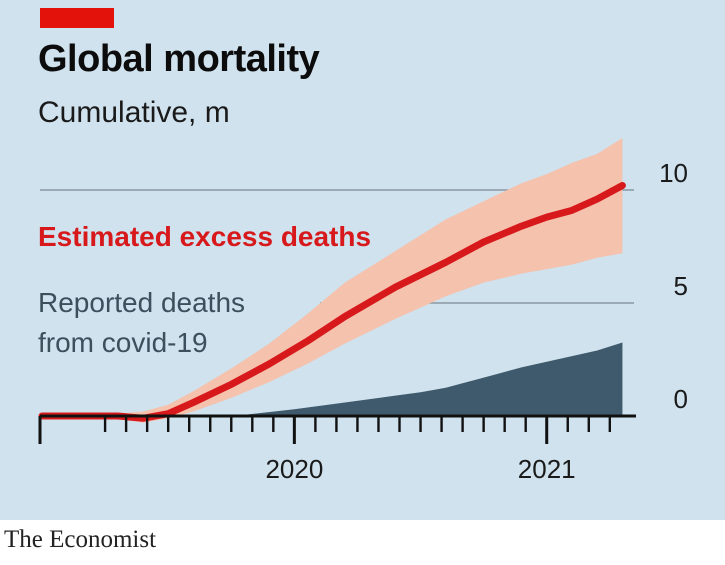  What do you see at coordinates (77, 18) in the screenshot?
I see `brand-red-tag` at bounding box center [77, 18].